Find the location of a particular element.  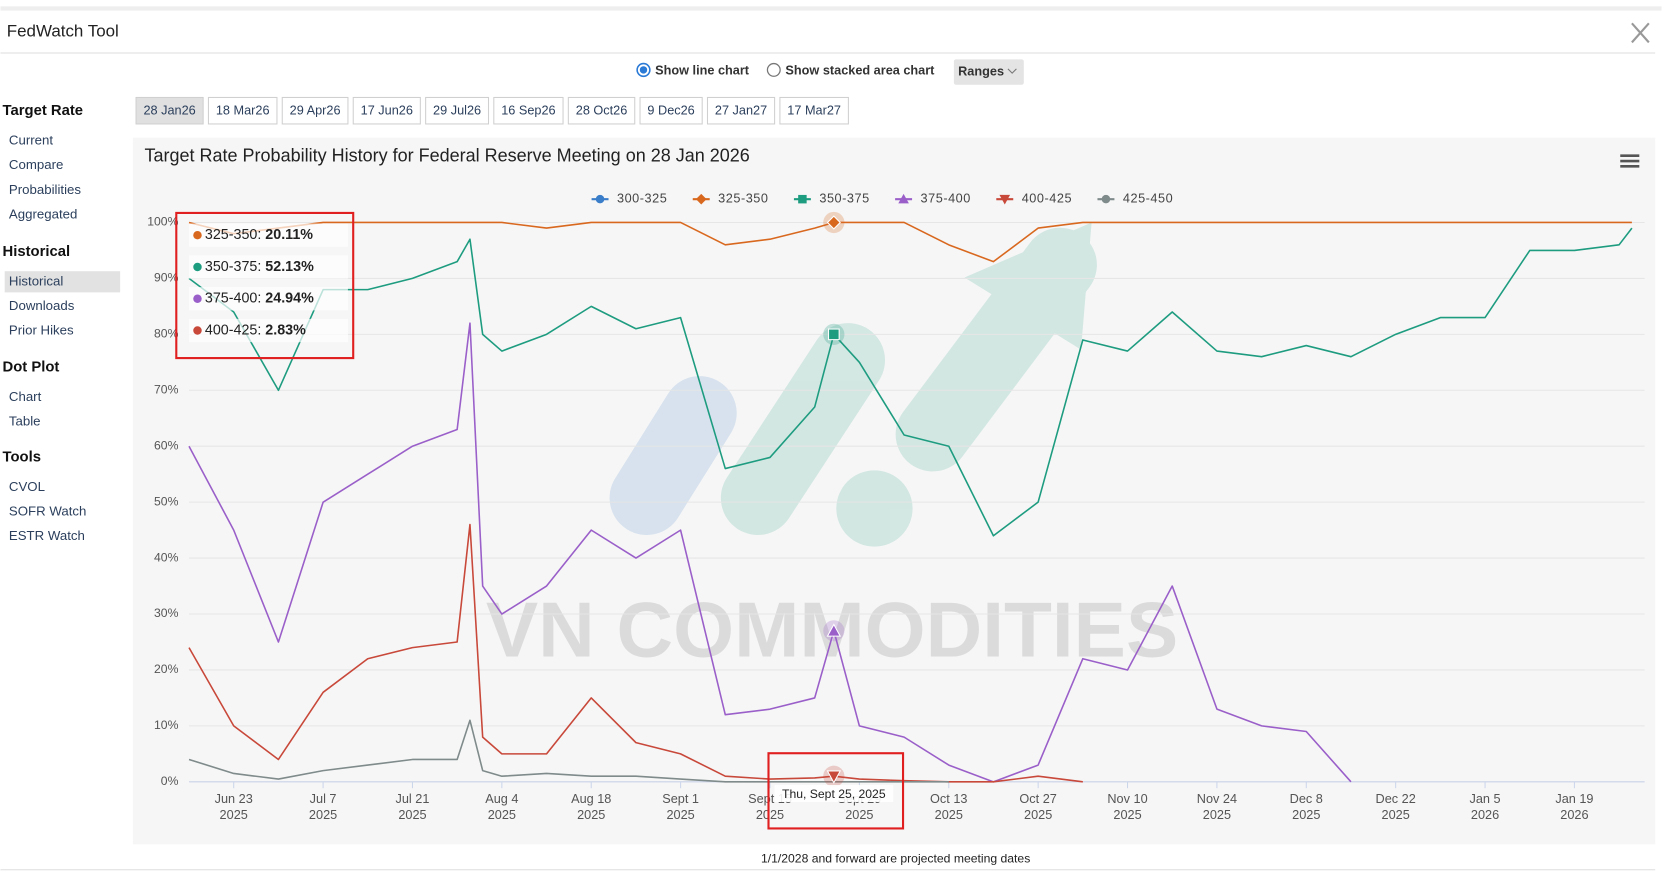

tab-label: 28 Jan26 is located at coordinates (169, 110).